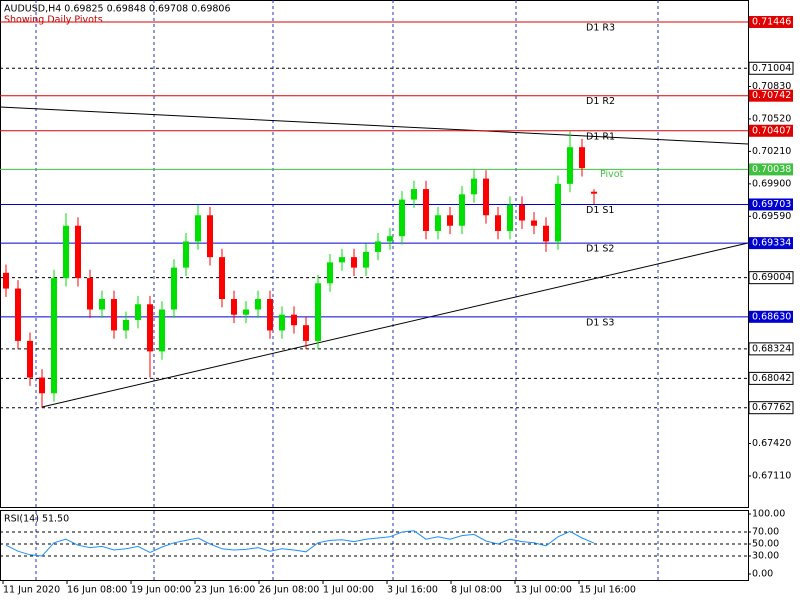 The width and height of the screenshot is (800, 600). What do you see at coordinates (771, 216) in the screenshot?
I see `y-tick-label: 0.69590` at bounding box center [771, 216].